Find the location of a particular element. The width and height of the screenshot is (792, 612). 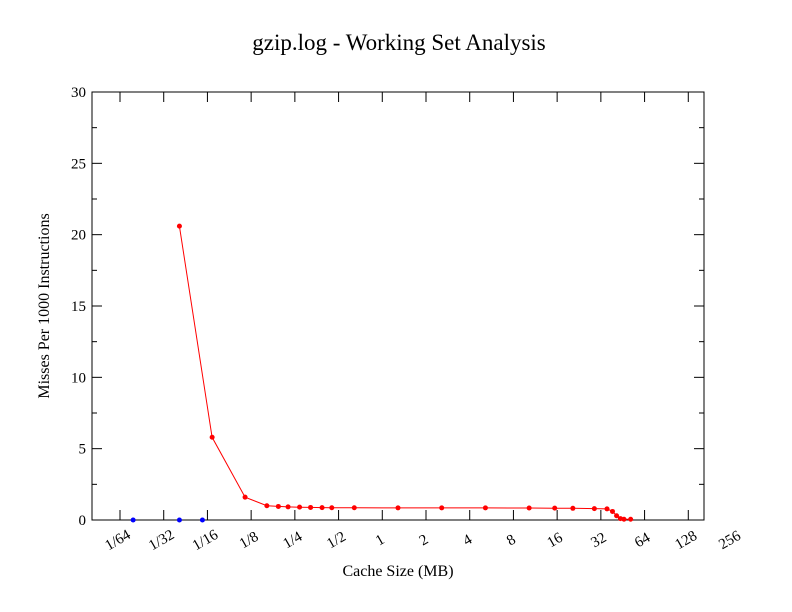

x-tick-label: 16 is located at coordinates (555, 541).